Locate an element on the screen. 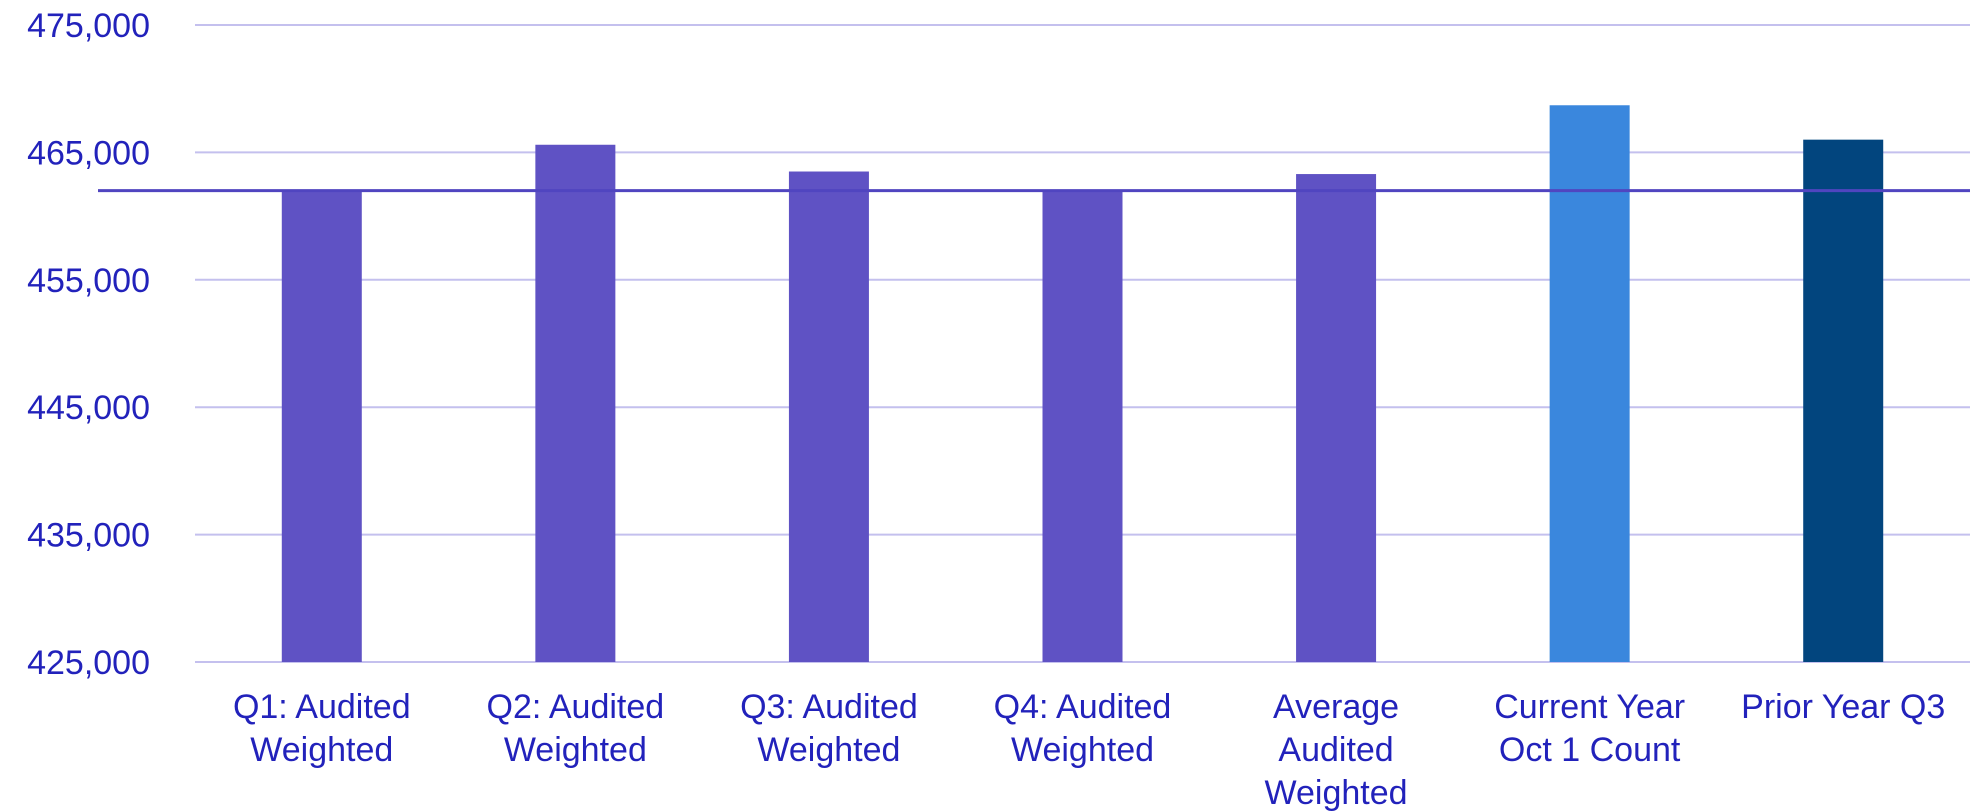  x-category-label-line: Q3: Audited is located at coordinates (829, 707).